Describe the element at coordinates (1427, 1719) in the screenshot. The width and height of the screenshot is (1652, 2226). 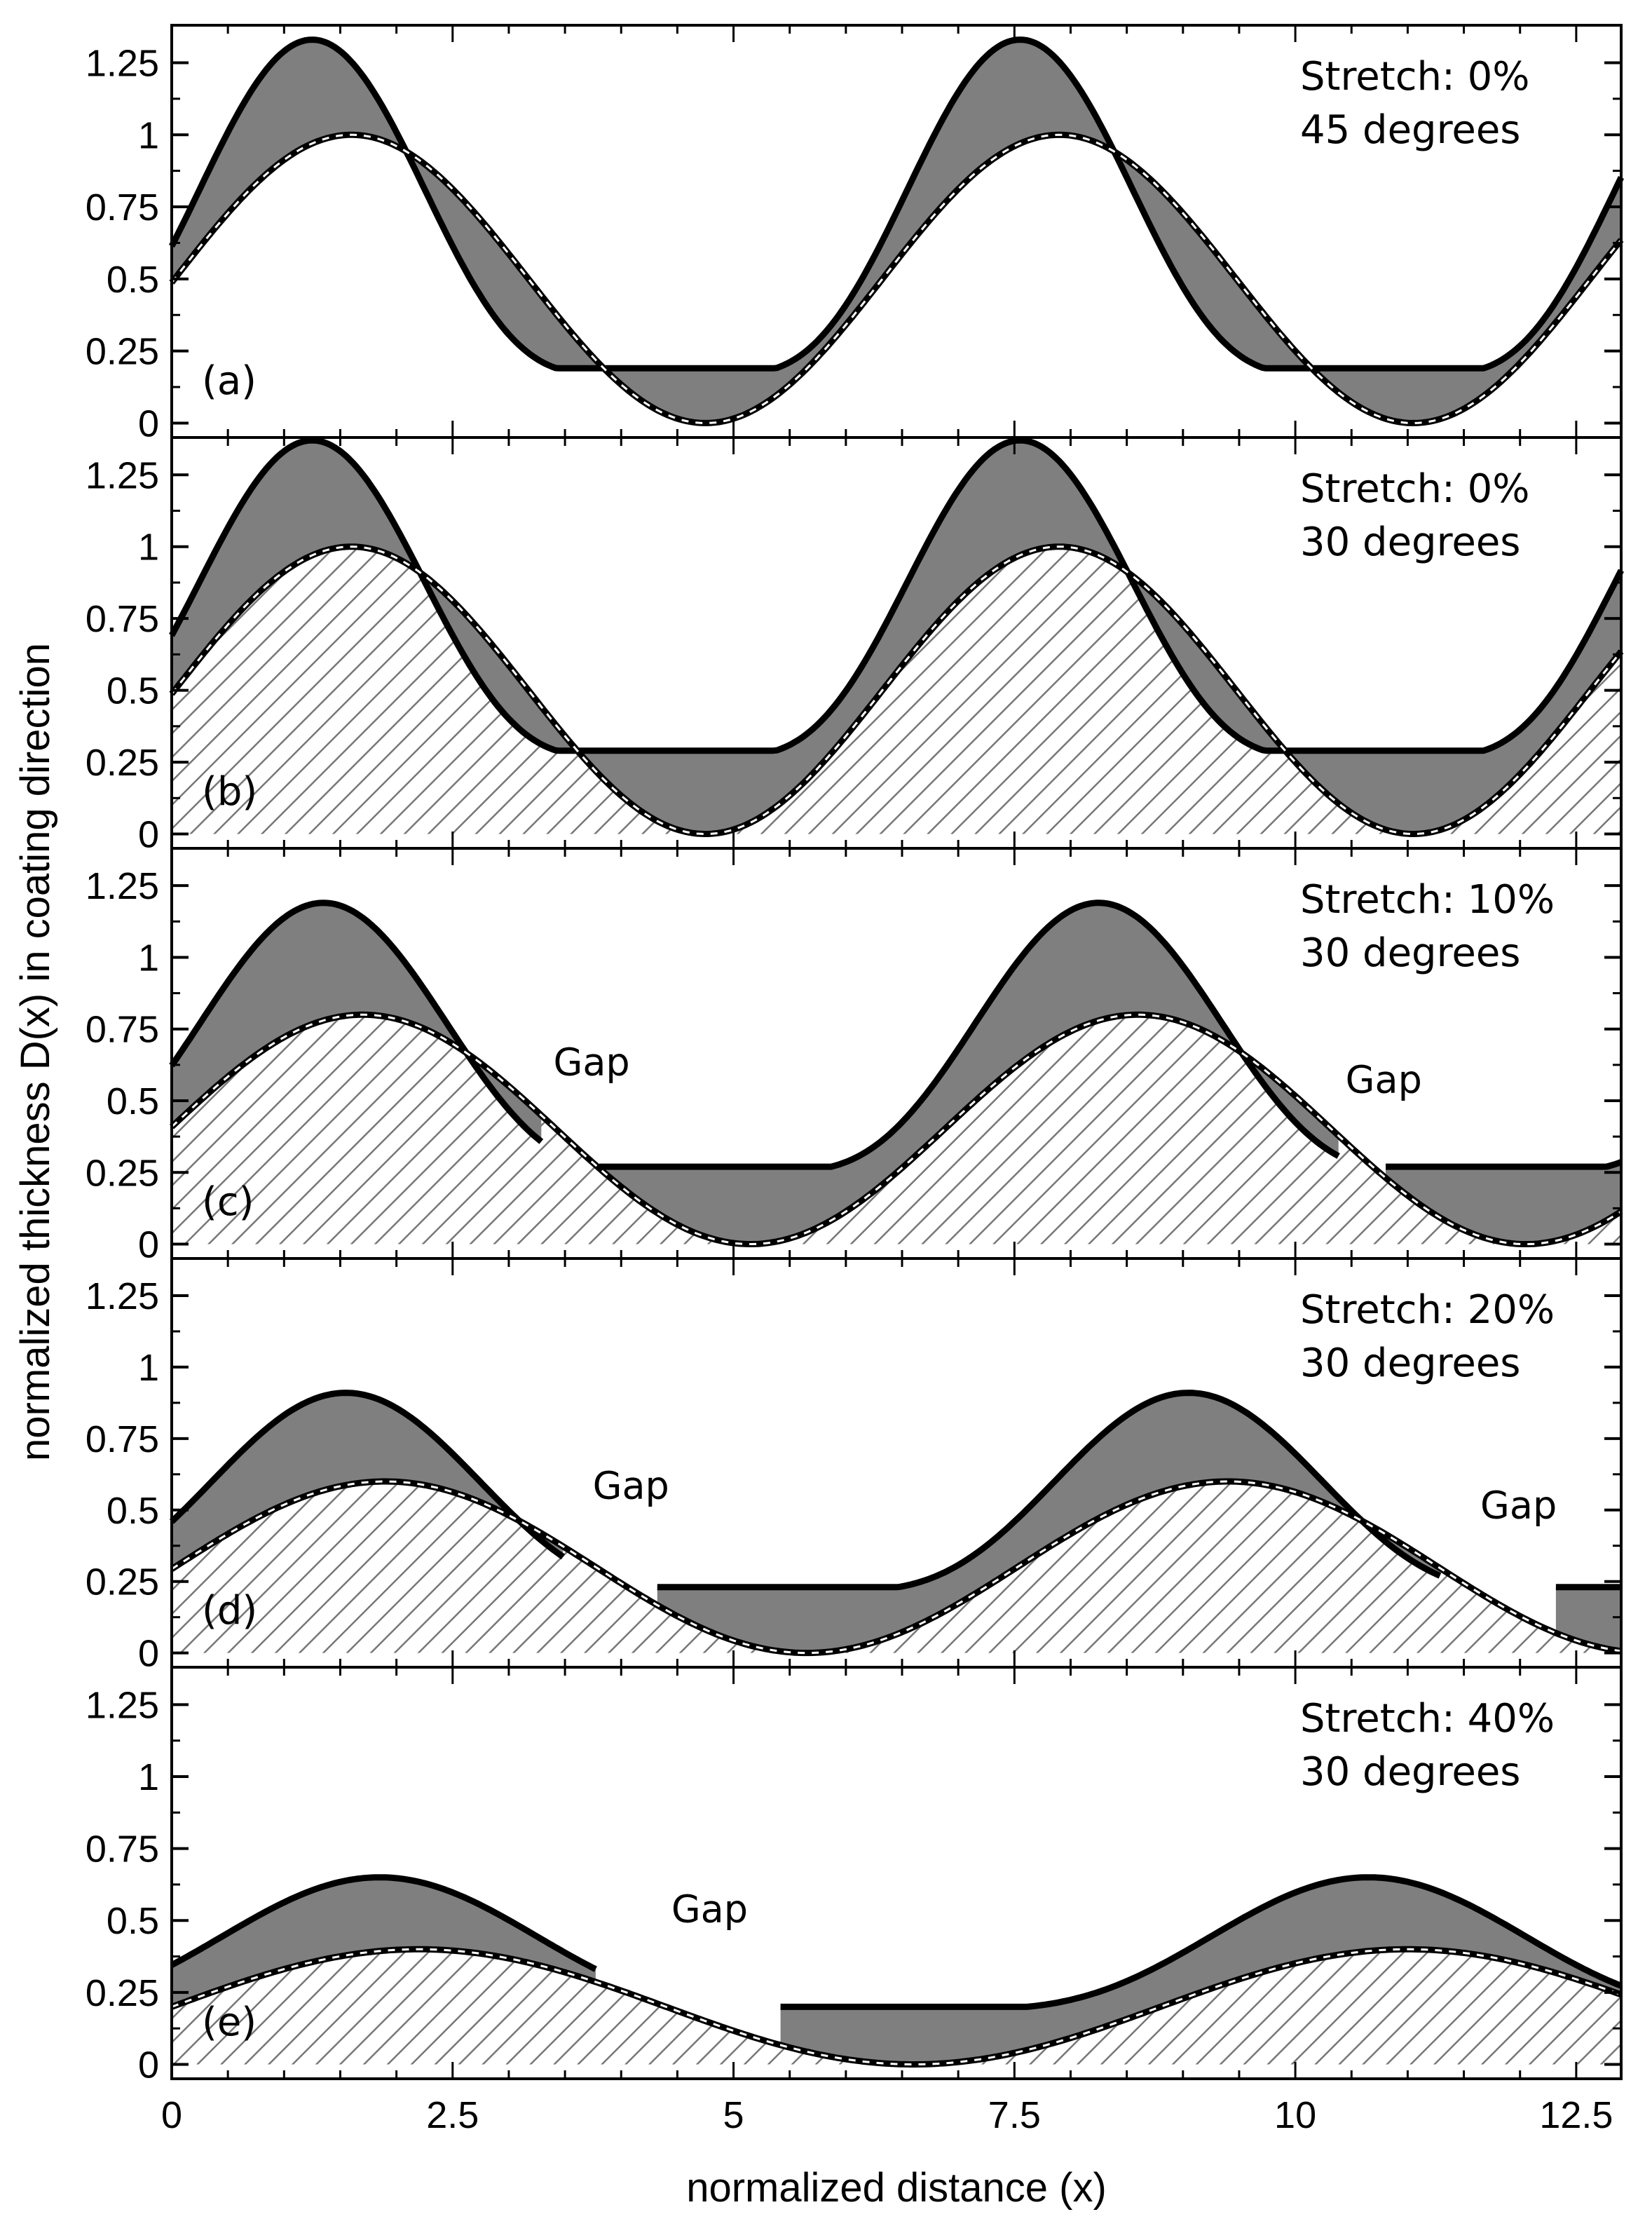
I see `stretch-annotation: Stretch: 40%` at that location.